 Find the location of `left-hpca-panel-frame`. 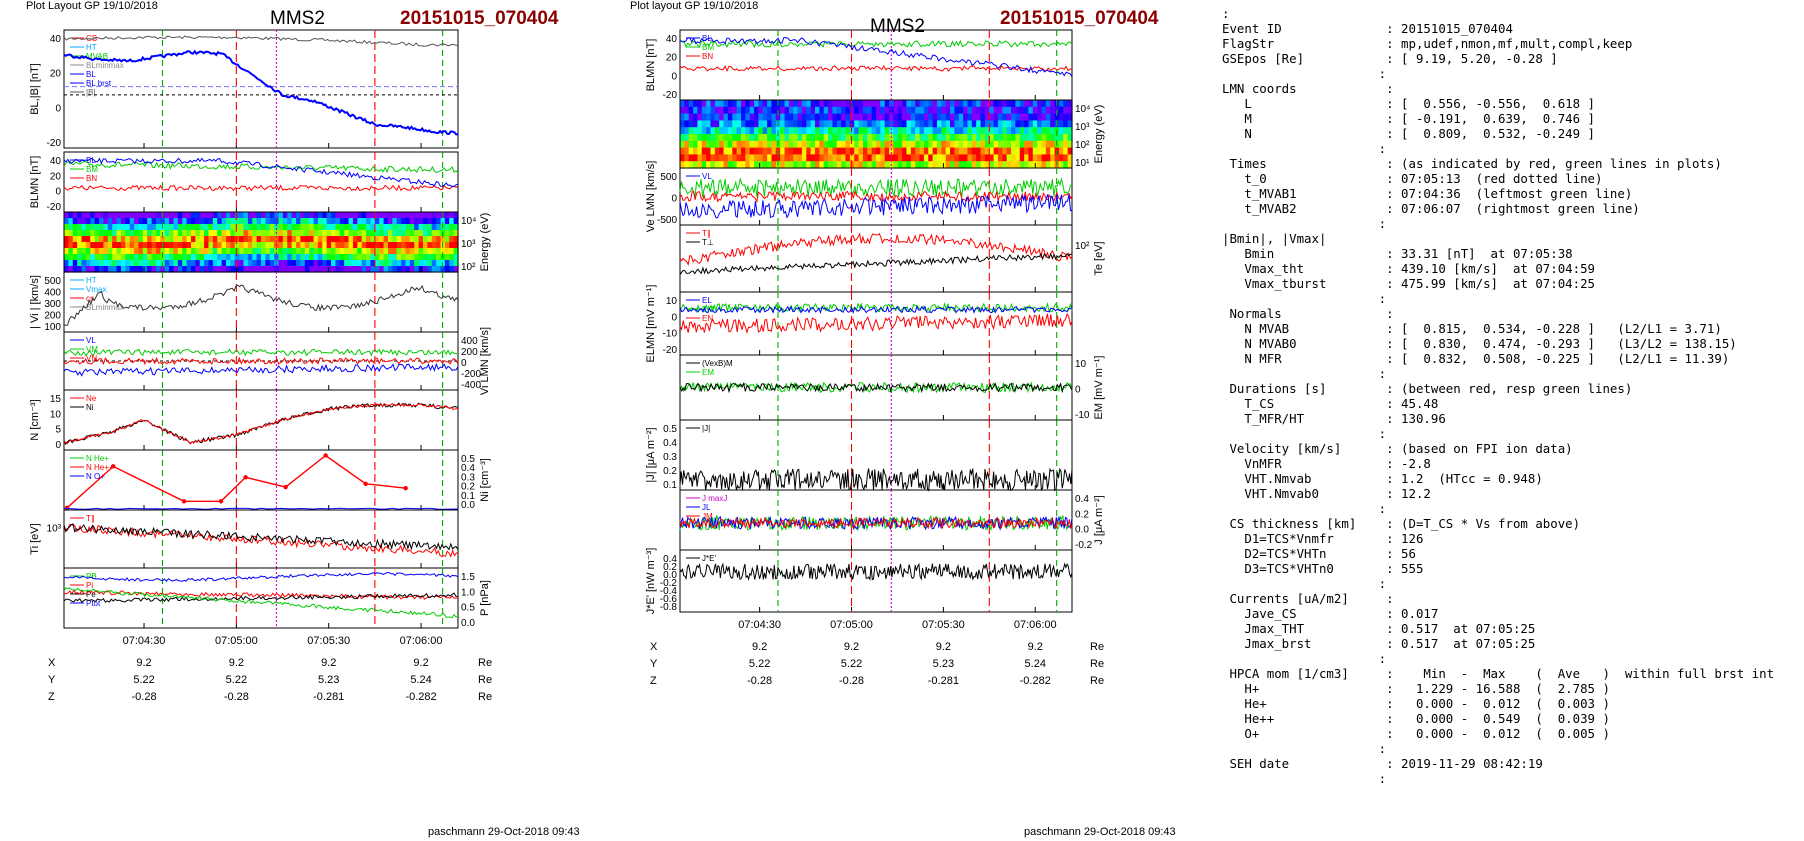

left-hpca-panel-frame is located at coordinates (261, 480).